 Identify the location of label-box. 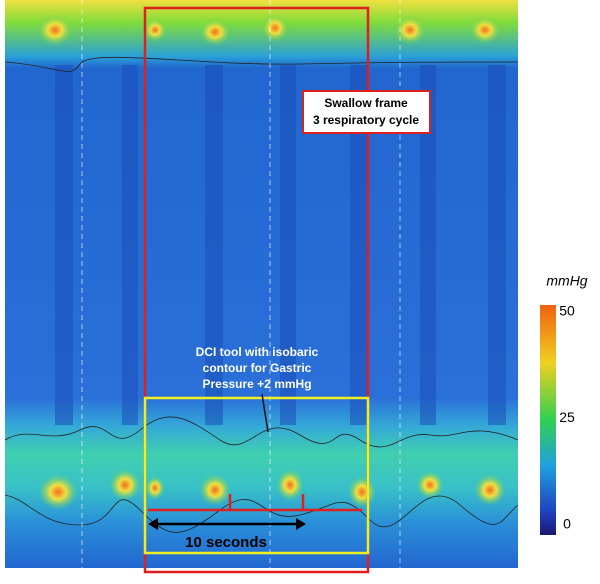
(366, 112).